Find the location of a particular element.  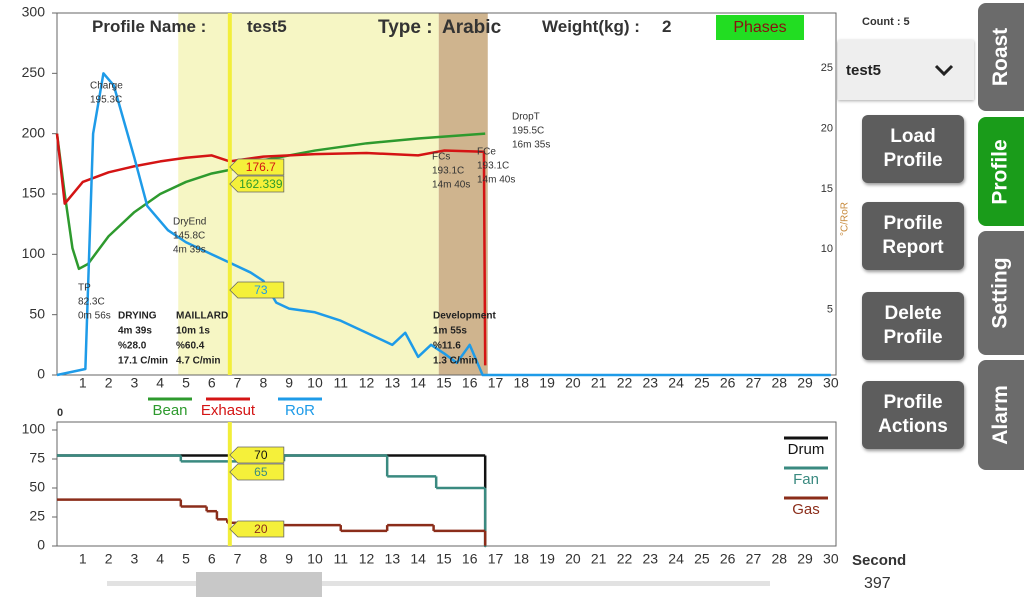

legend-label: RoR is located at coordinates (300, 410).